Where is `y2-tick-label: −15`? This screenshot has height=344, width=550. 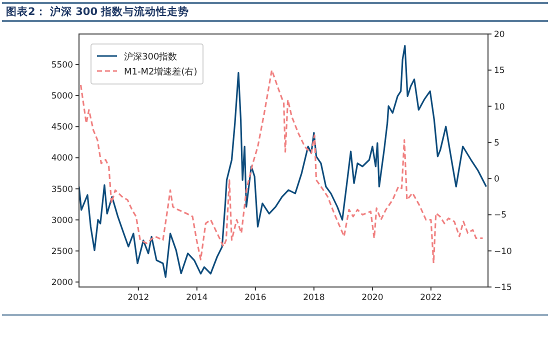
y2-tick-label: −15 is located at coordinates (503, 288).